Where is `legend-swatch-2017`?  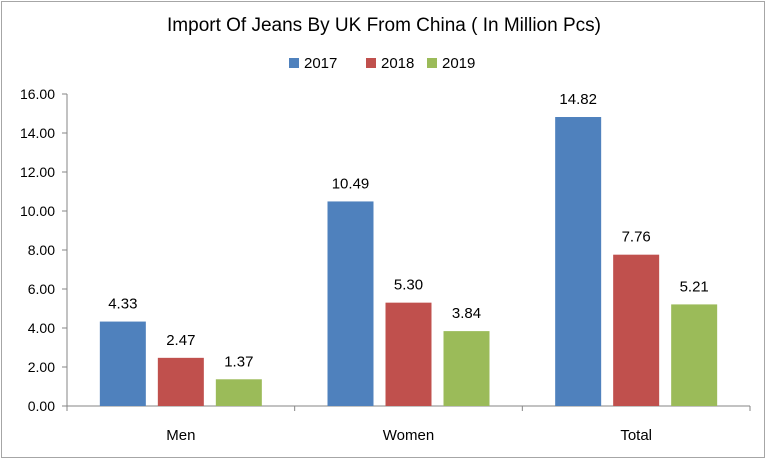 legend-swatch-2017 is located at coordinates (294, 63).